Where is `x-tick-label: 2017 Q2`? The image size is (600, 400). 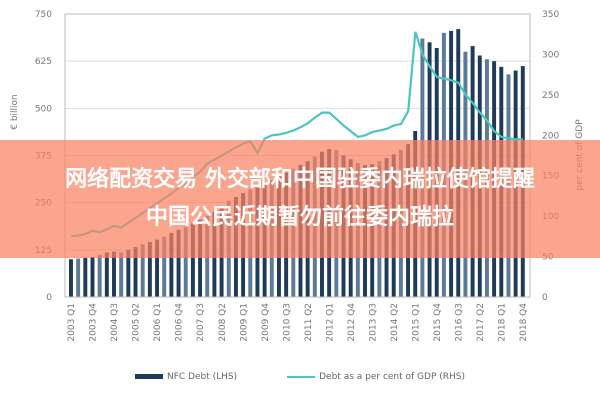
x-tick-label: 2017 Q2 is located at coordinates (481, 322).